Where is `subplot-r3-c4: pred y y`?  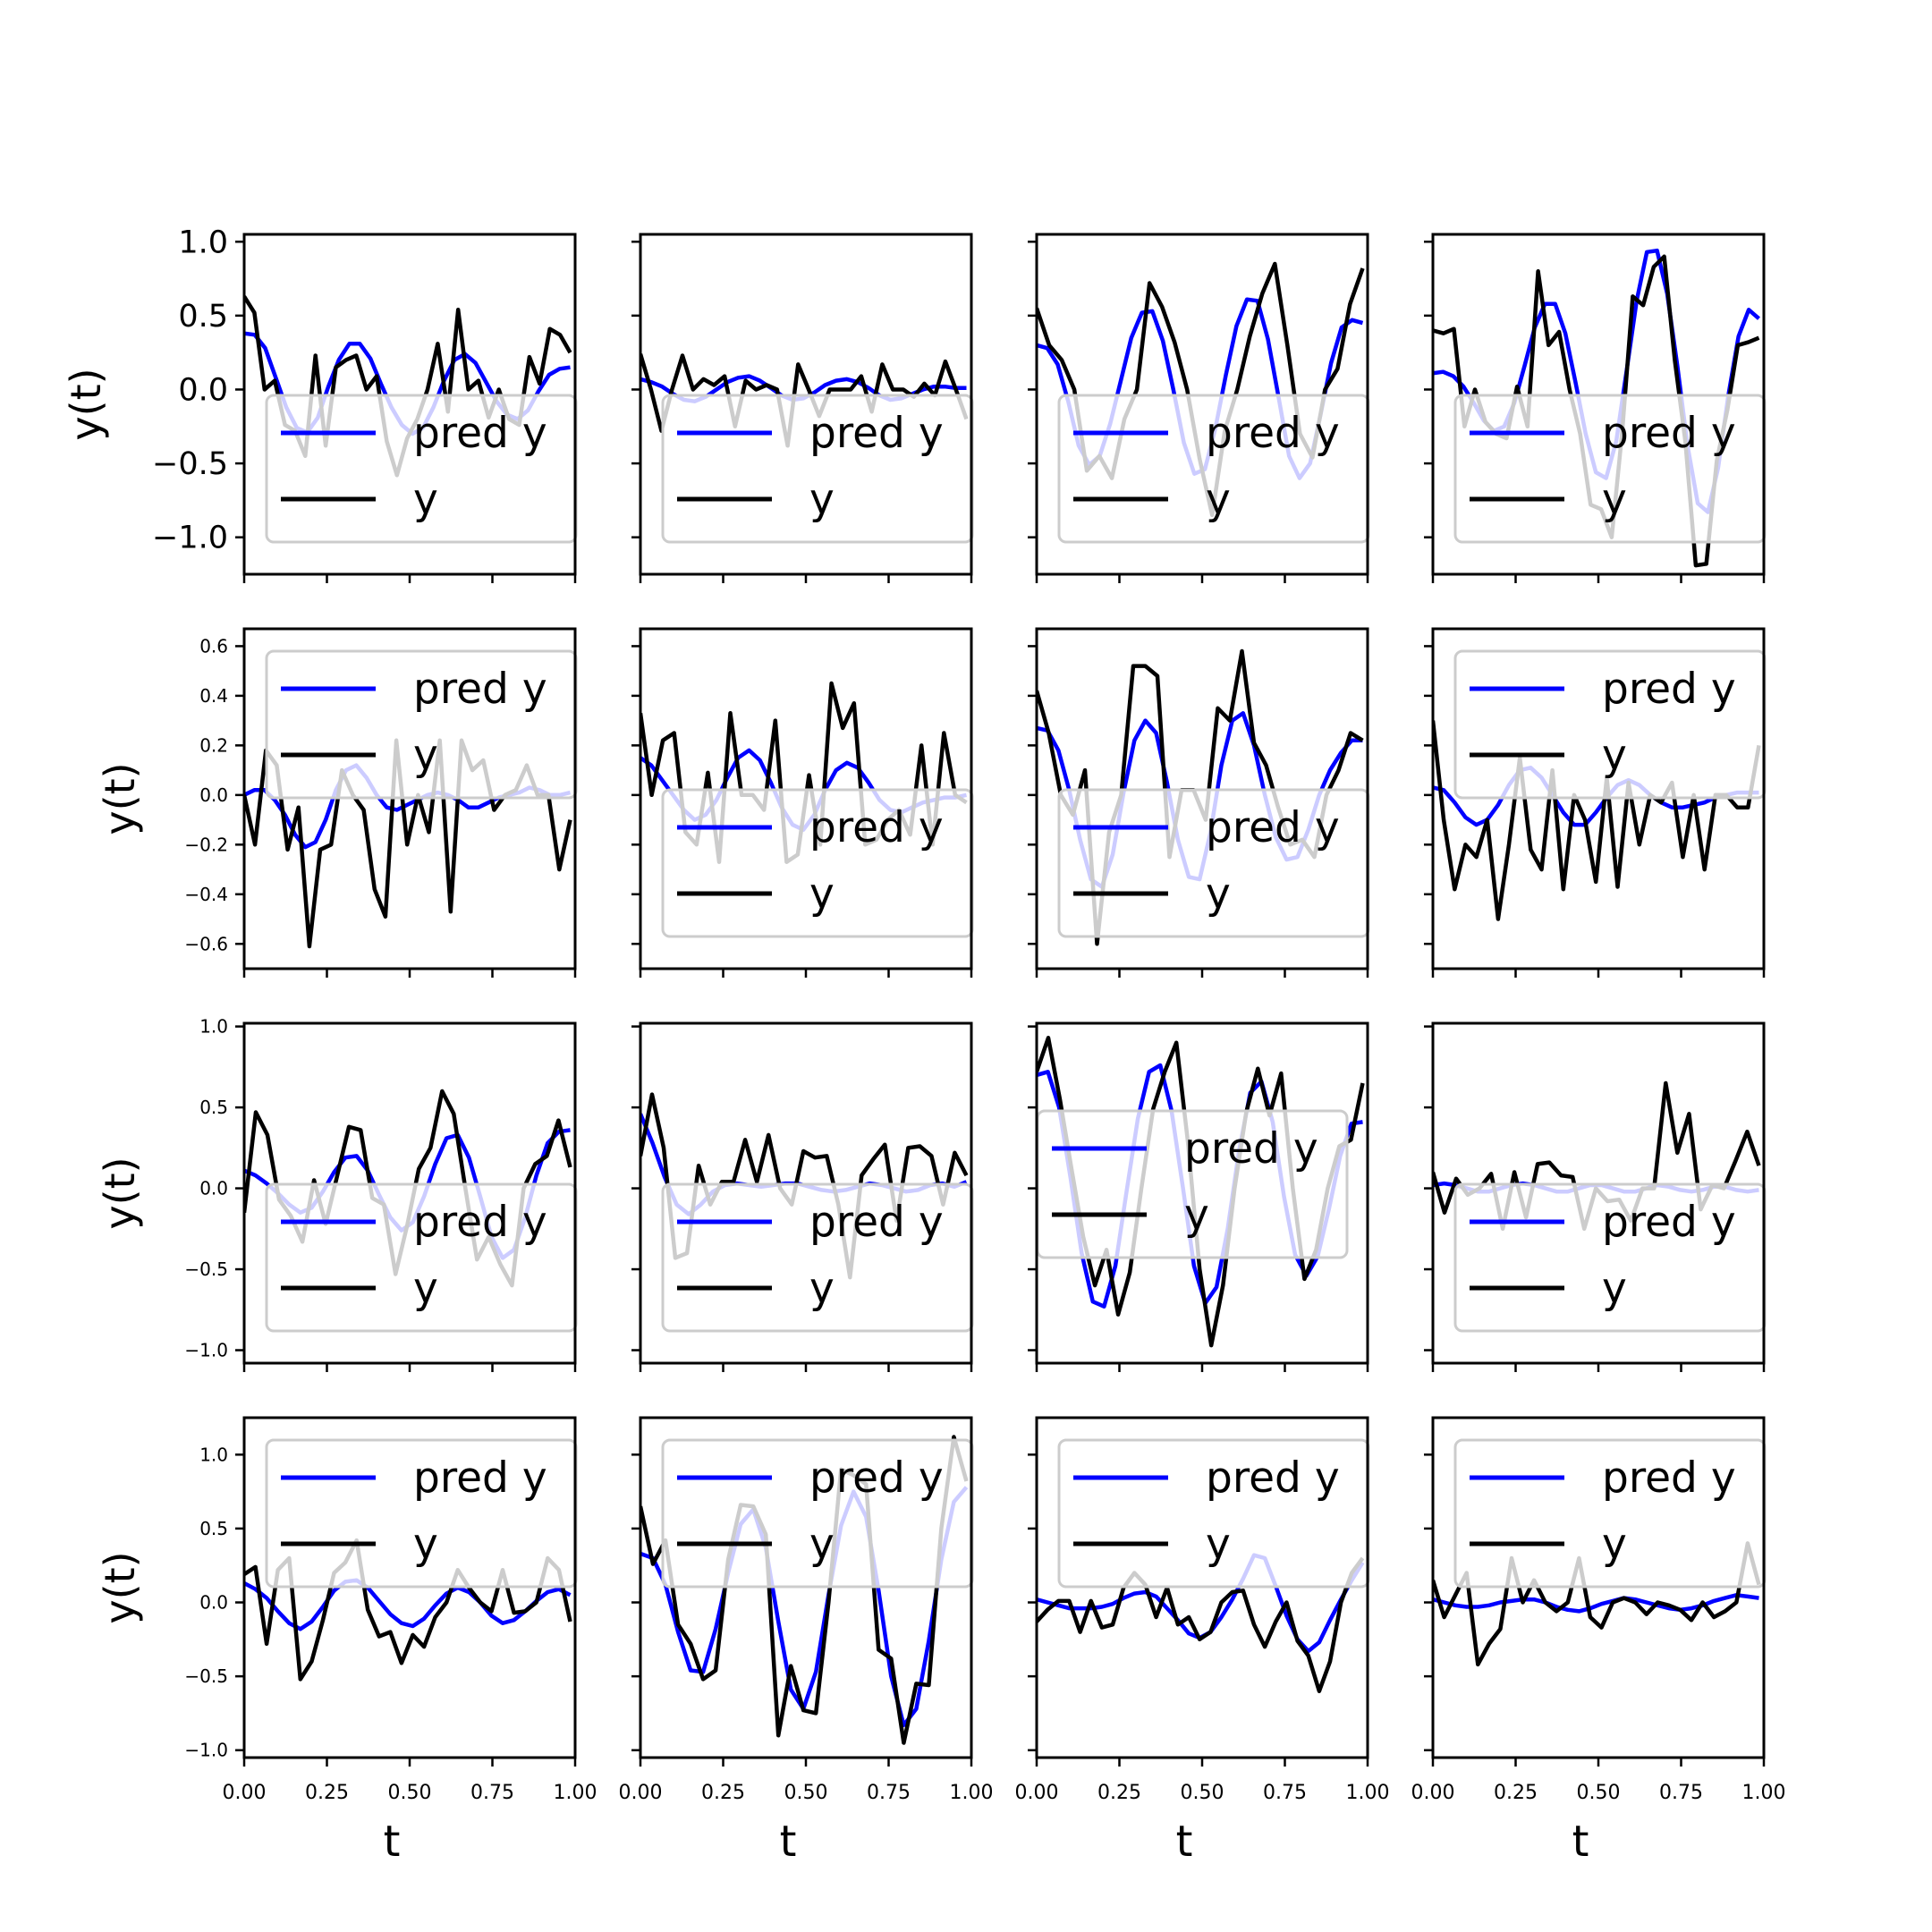 subplot-r3-c4: pred y y is located at coordinates (1595, 1196).